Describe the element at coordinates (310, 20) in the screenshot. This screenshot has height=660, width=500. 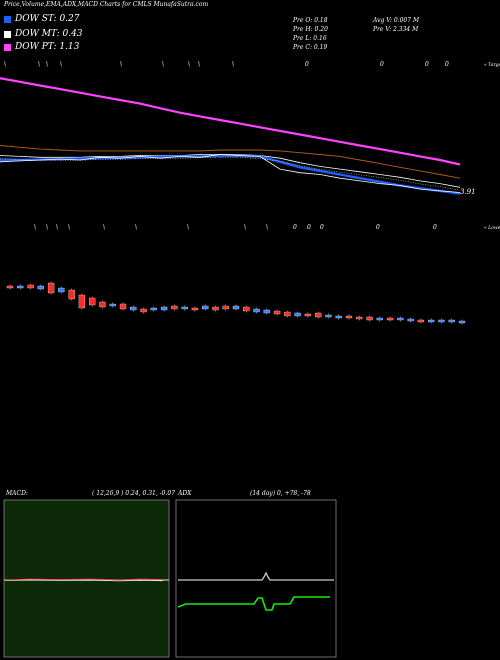
I see `stat-open: Pre O: 0.18` at that location.